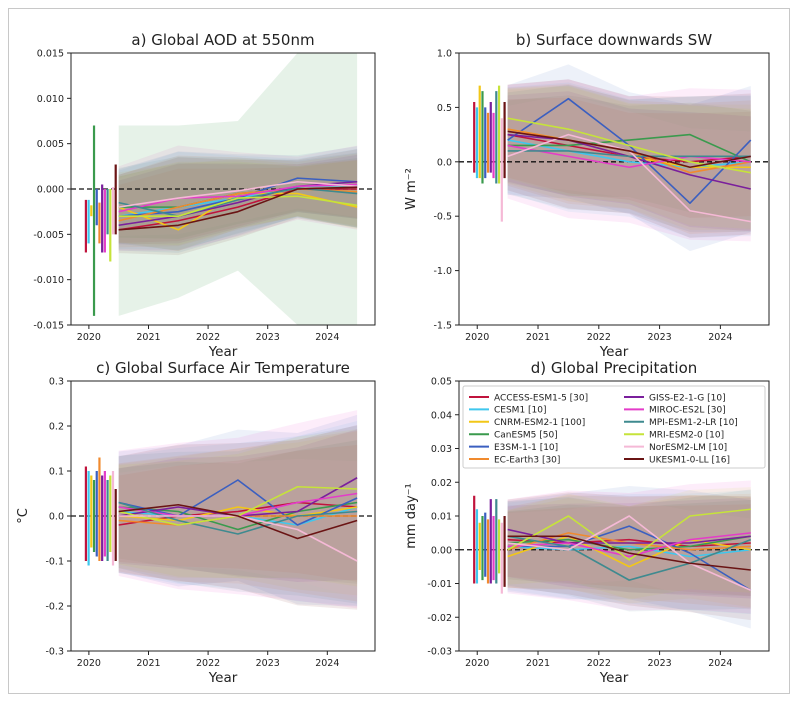 Image resolution: width=800 pixels, height=704 pixels. Describe the element at coordinates (442, 326) in the screenshot. I see `y-tick-label: -1.5` at that location.